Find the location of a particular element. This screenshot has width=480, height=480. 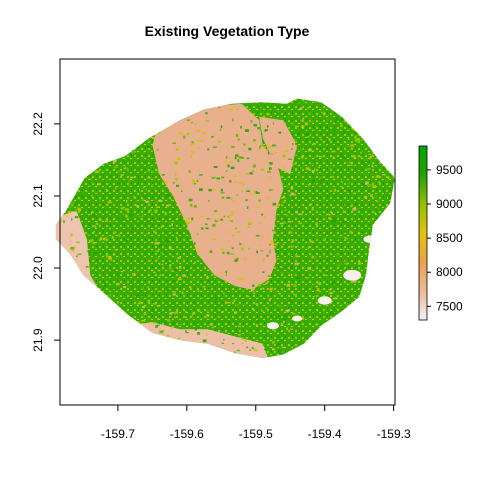

y-tick-label: 22.0 is located at coordinates (38, 268).